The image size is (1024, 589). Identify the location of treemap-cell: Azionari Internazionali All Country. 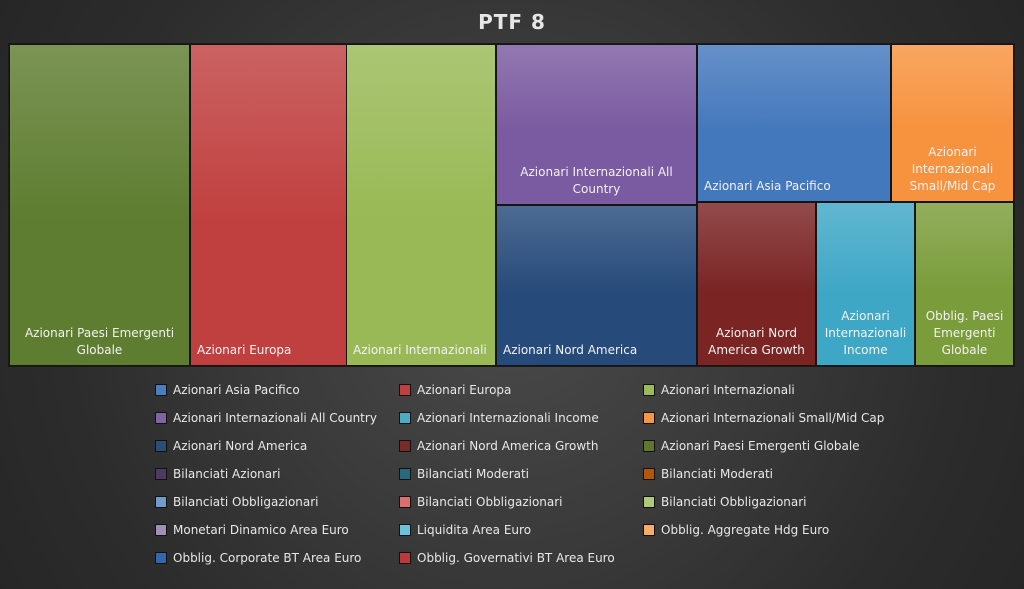
(596, 124).